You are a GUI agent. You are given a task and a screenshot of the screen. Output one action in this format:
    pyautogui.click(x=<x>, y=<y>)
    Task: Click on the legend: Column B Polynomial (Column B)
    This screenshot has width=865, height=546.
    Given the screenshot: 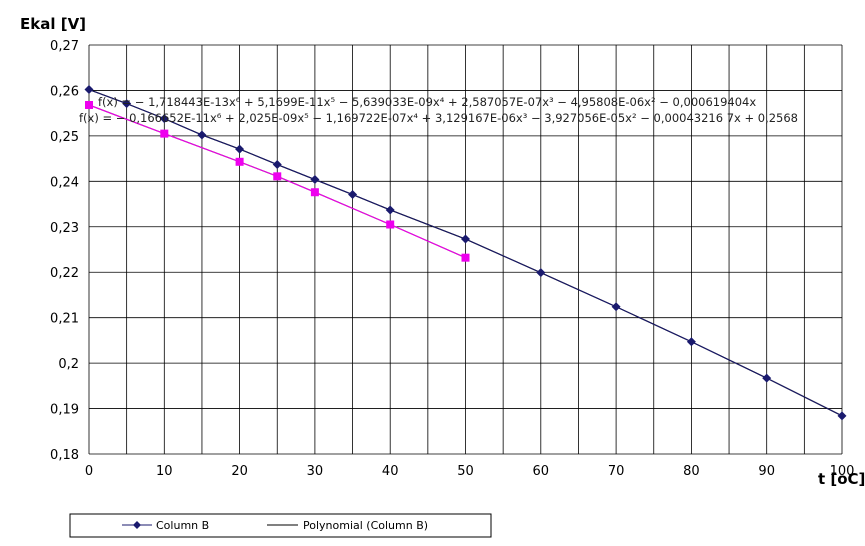 What is the action you would take?
    pyautogui.click(x=280, y=525)
    